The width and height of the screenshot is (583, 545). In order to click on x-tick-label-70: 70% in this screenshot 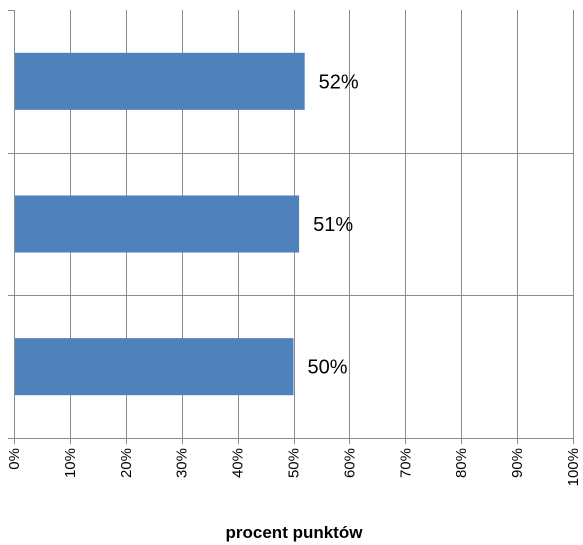, I will do `click(405, 463)`.